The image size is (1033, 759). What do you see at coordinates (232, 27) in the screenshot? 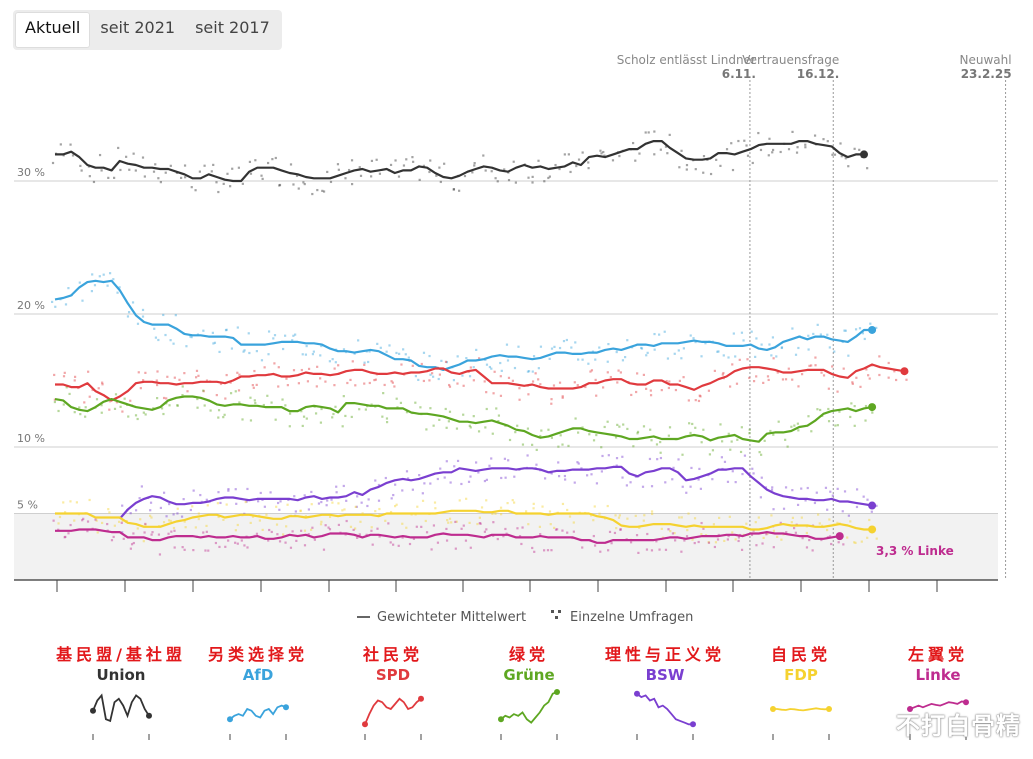
I see `tab-seit-2017: seit 2017` at bounding box center [232, 27].